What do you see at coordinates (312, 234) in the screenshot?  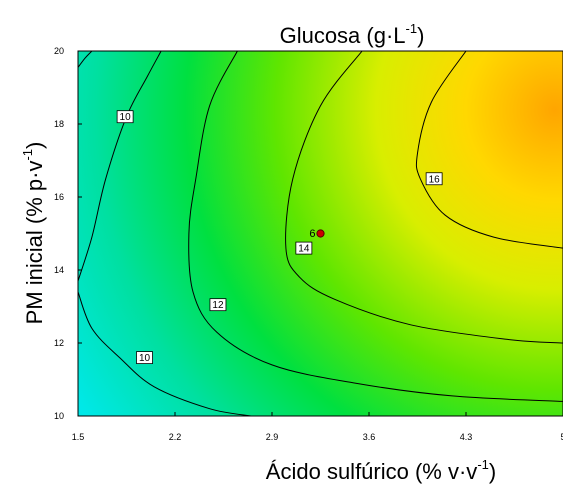 I see `design-point-label: 6` at bounding box center [312, 234].